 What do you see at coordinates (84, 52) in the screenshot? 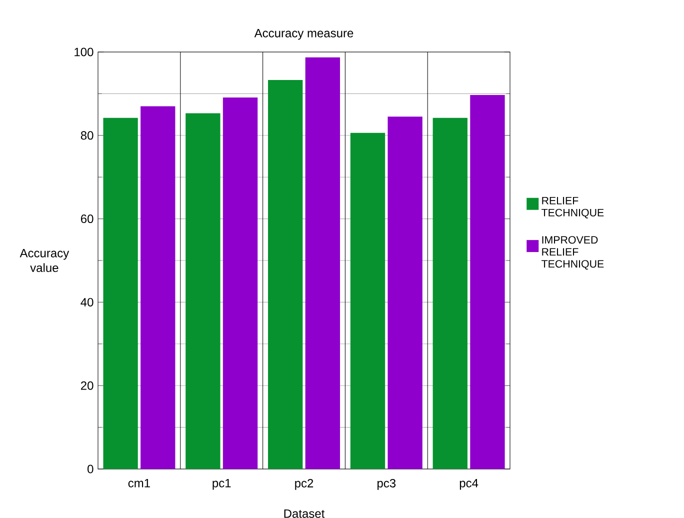
I see `y-tick-label: 100` at bounding box center [84, 52].